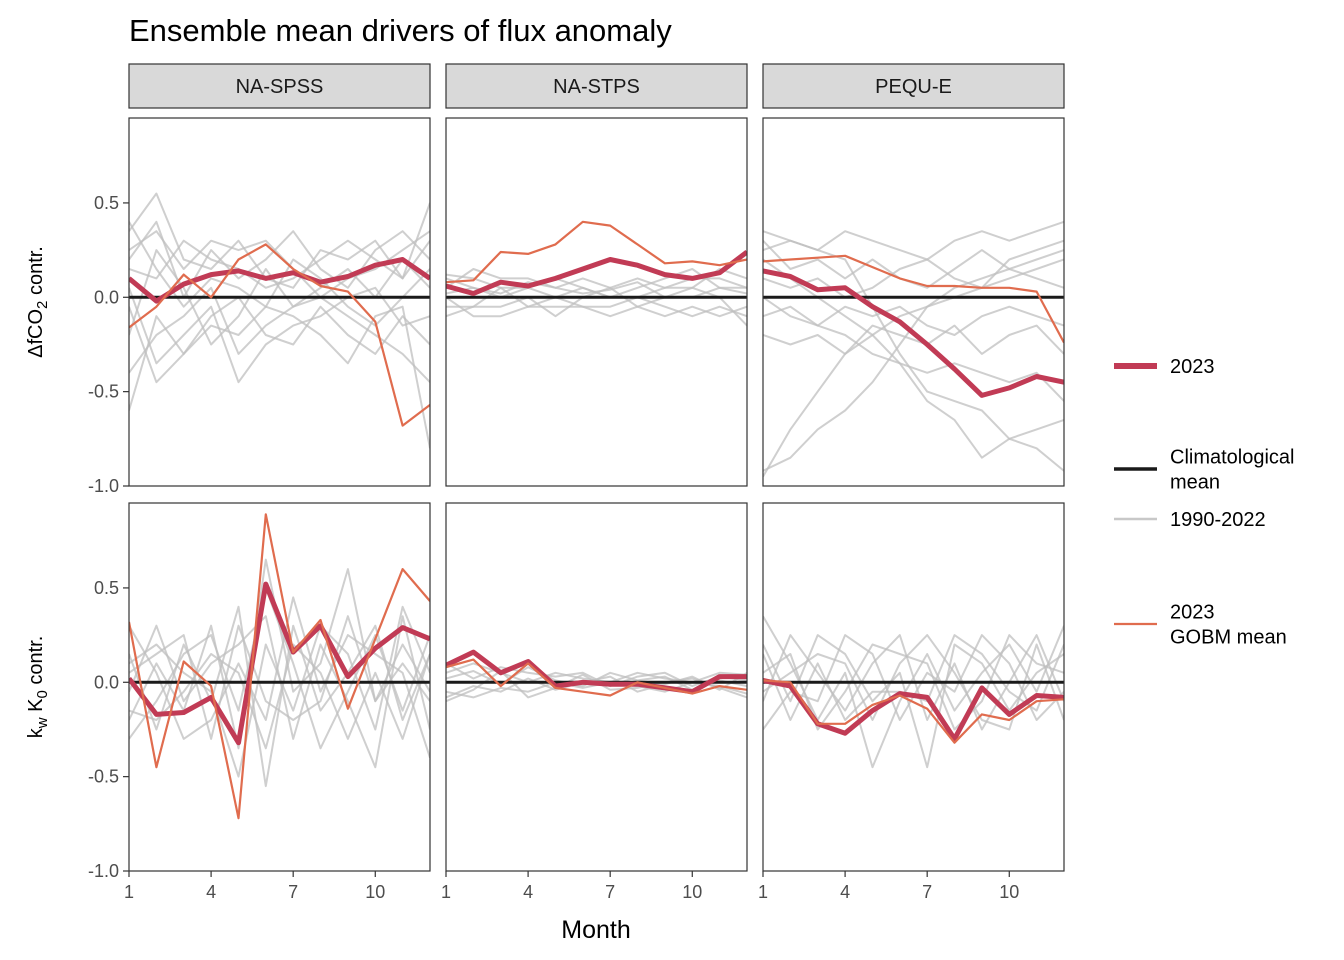 This screenshot has height=960, width=1344. Describe the element at coordinates (400, 30) in the screenshot. I see `chart-title: Ensemble mean drivers of flux anomaly` at that location.